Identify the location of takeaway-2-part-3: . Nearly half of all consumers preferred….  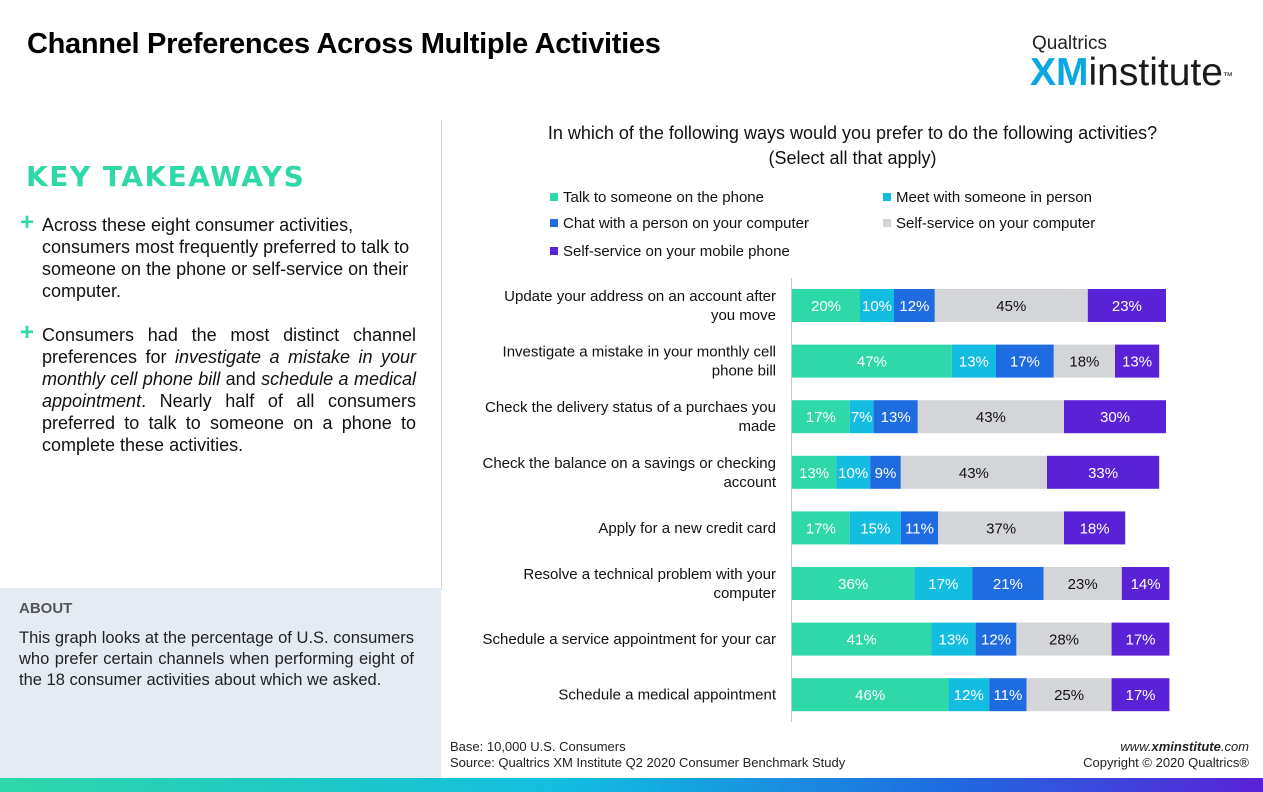
(229, 423).